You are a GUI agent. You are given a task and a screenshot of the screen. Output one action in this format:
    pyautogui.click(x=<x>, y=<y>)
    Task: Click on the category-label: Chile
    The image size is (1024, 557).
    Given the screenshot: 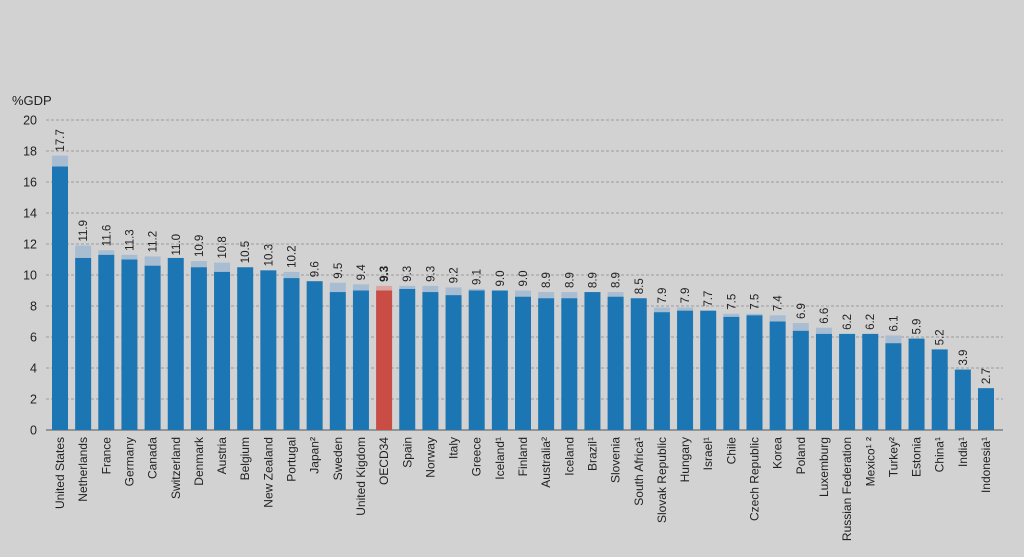 What is the action you would take?
    pyautogui.click(x=731, y=451)
    